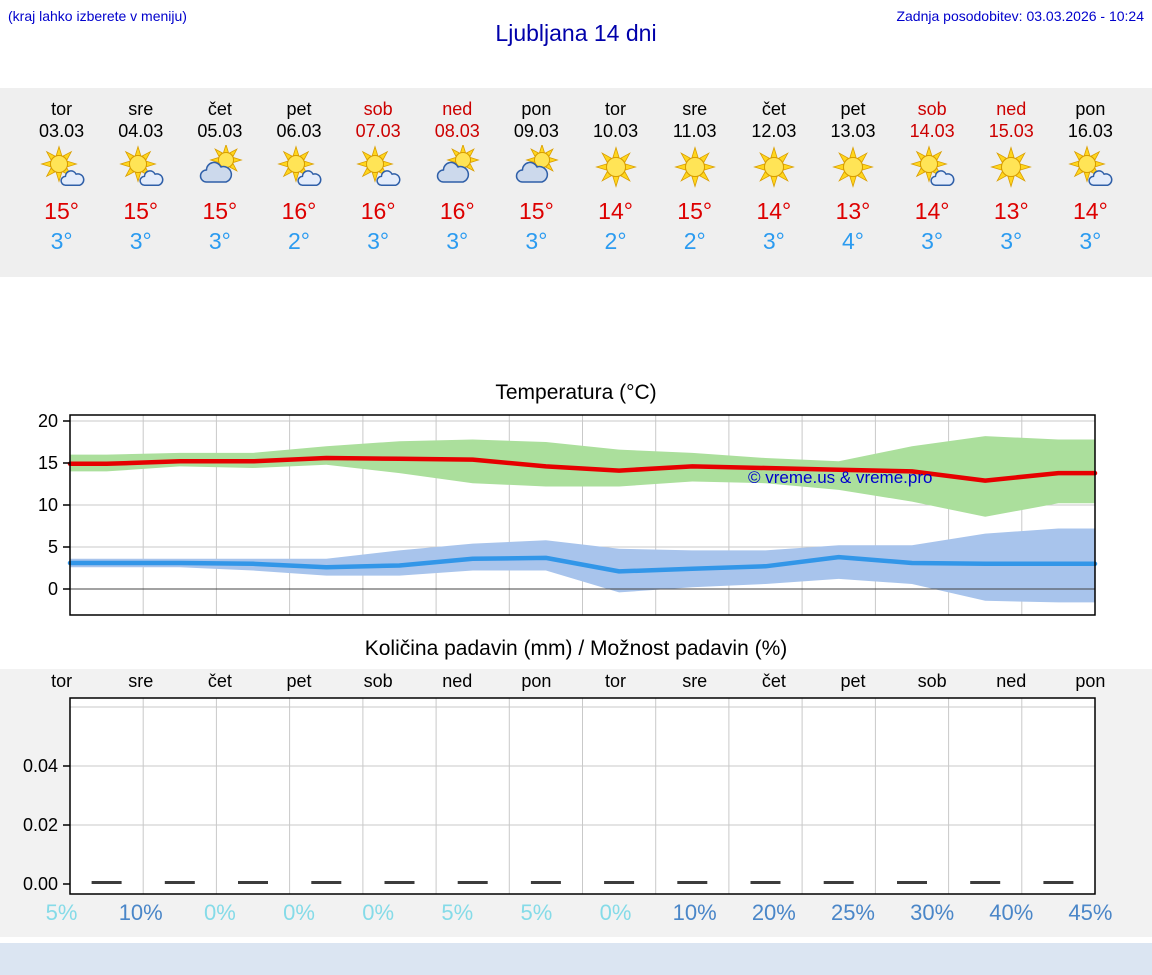  I want to click on forecast-day-column: pon 16.03 14° 3°, so click(1090, 182).